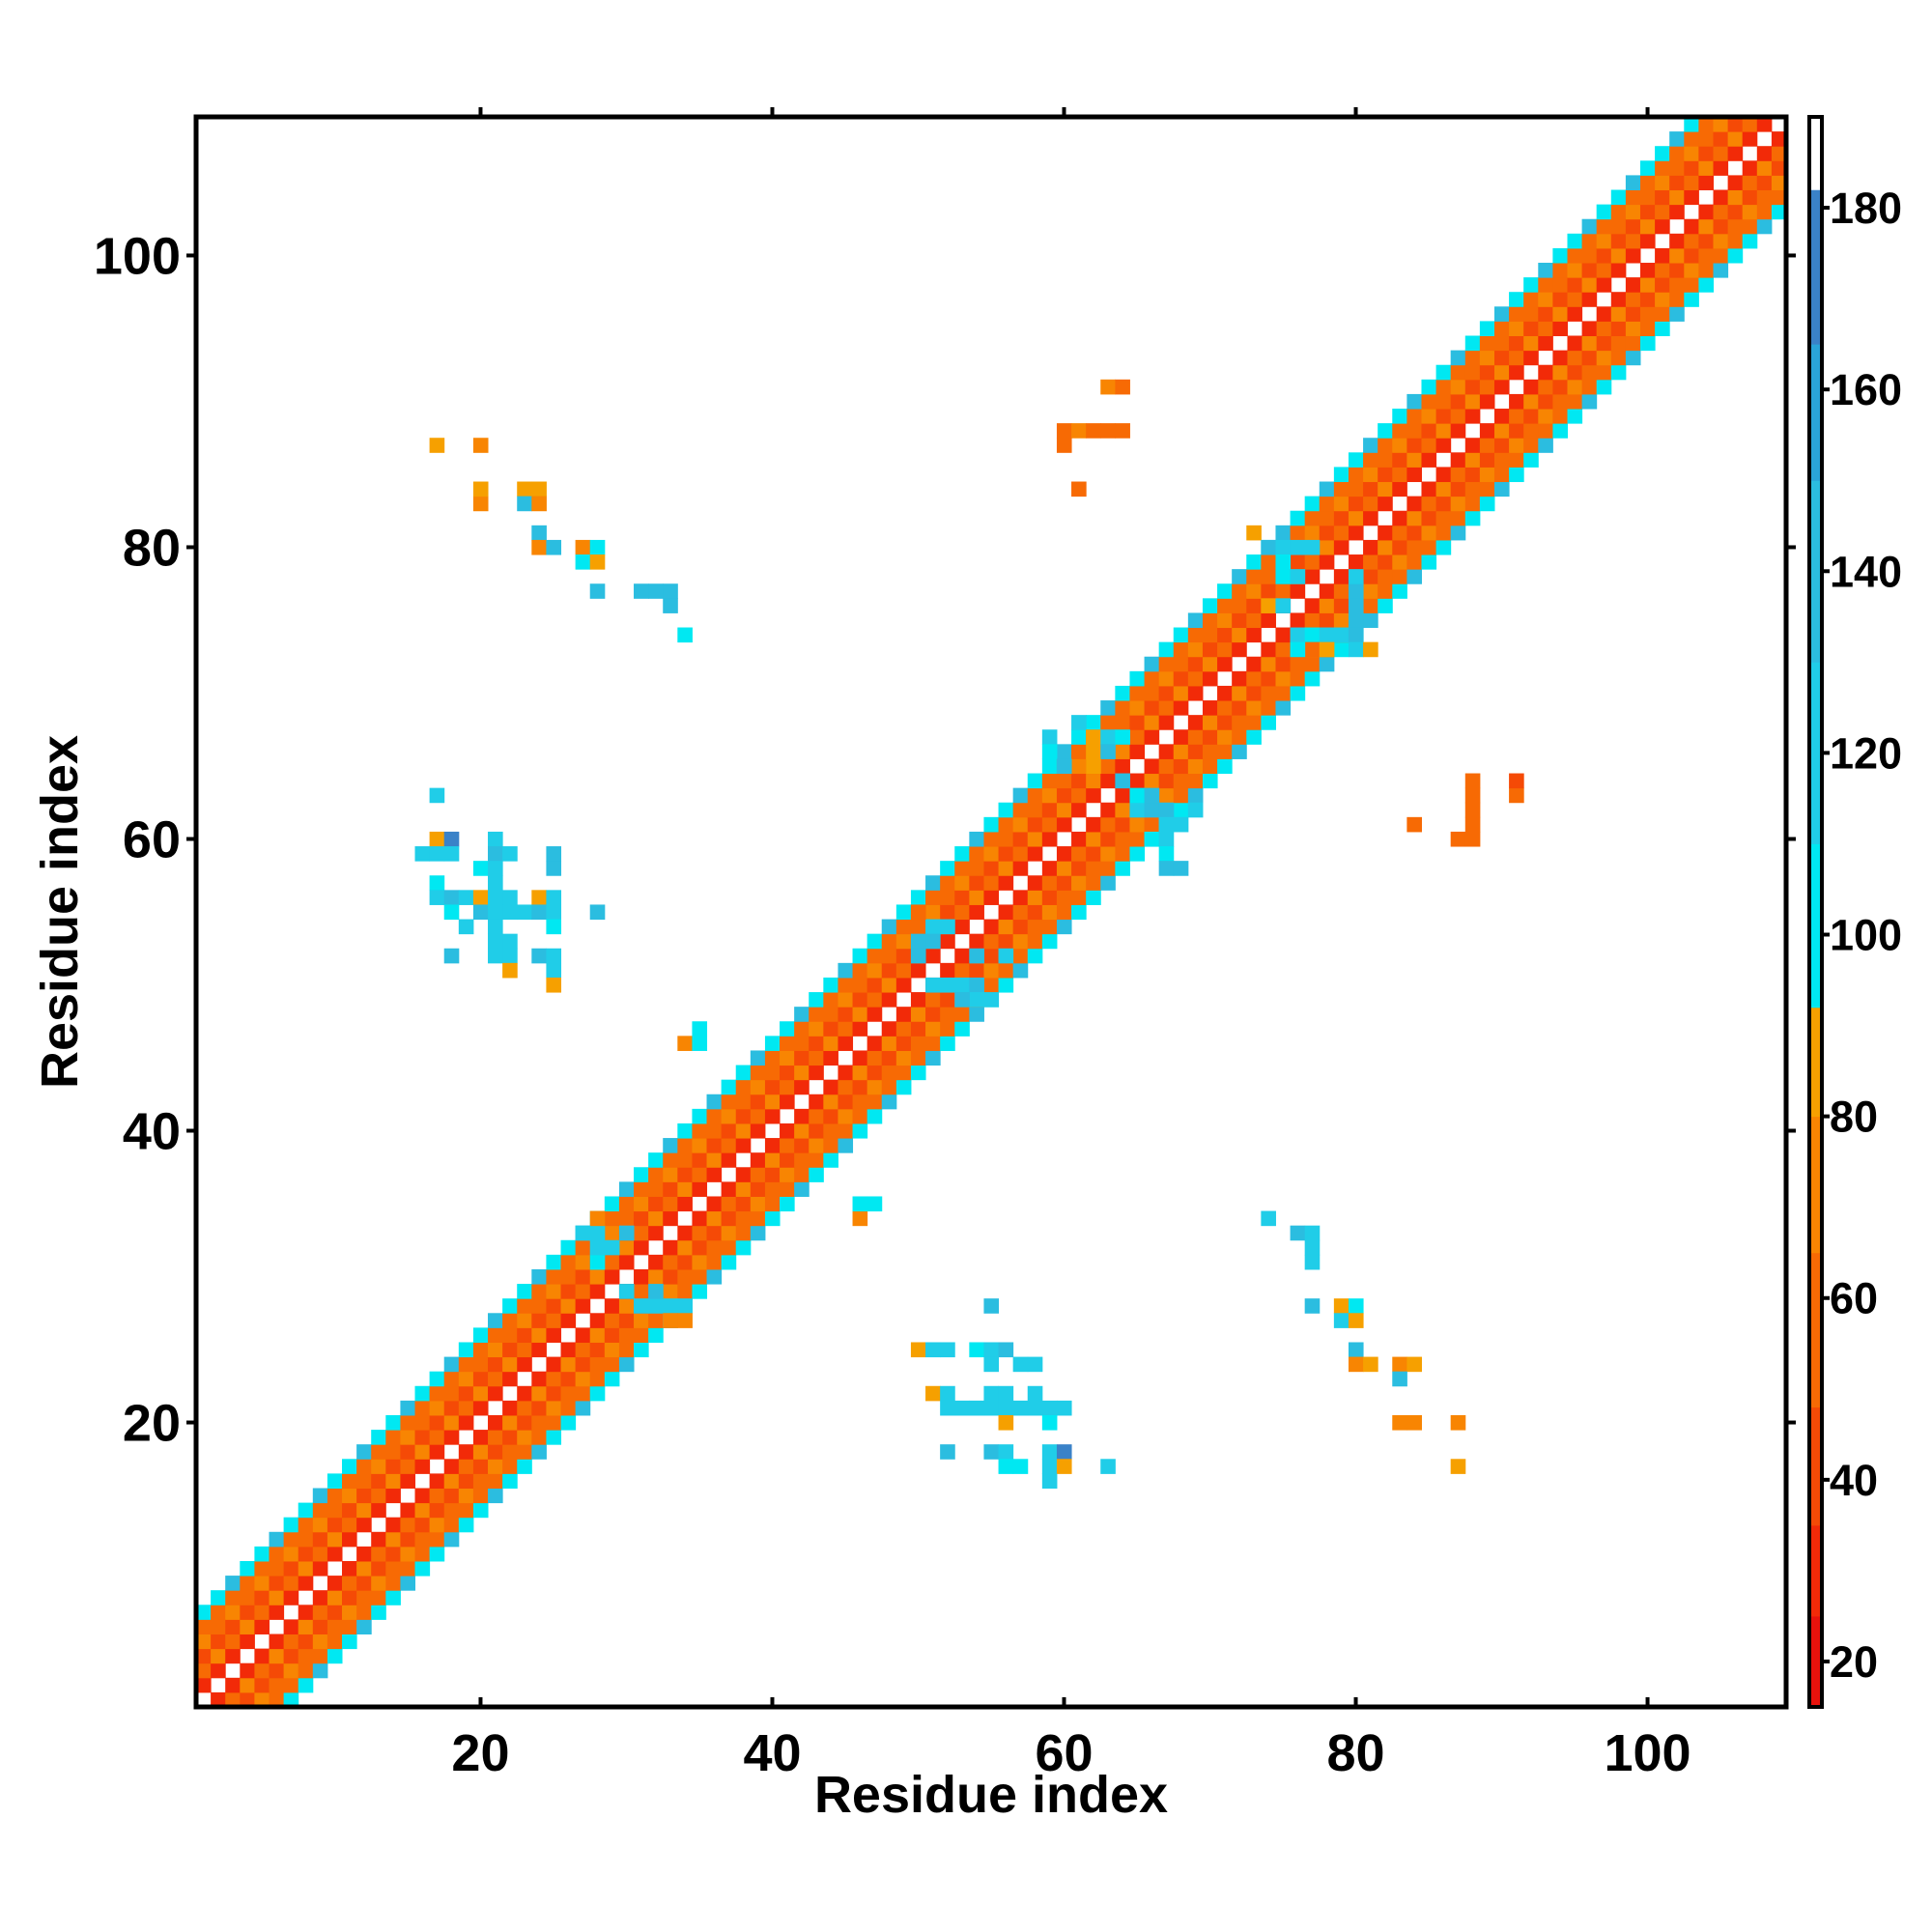  What do you see at coordinates (1355, 1753) in the screenshot?
I see `x-tick-label: 80` at bounding box center [1355, 1753].